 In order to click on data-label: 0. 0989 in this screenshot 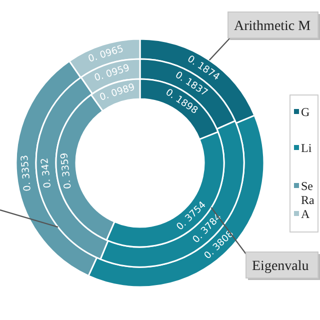, I will do `click(117, 93)`.